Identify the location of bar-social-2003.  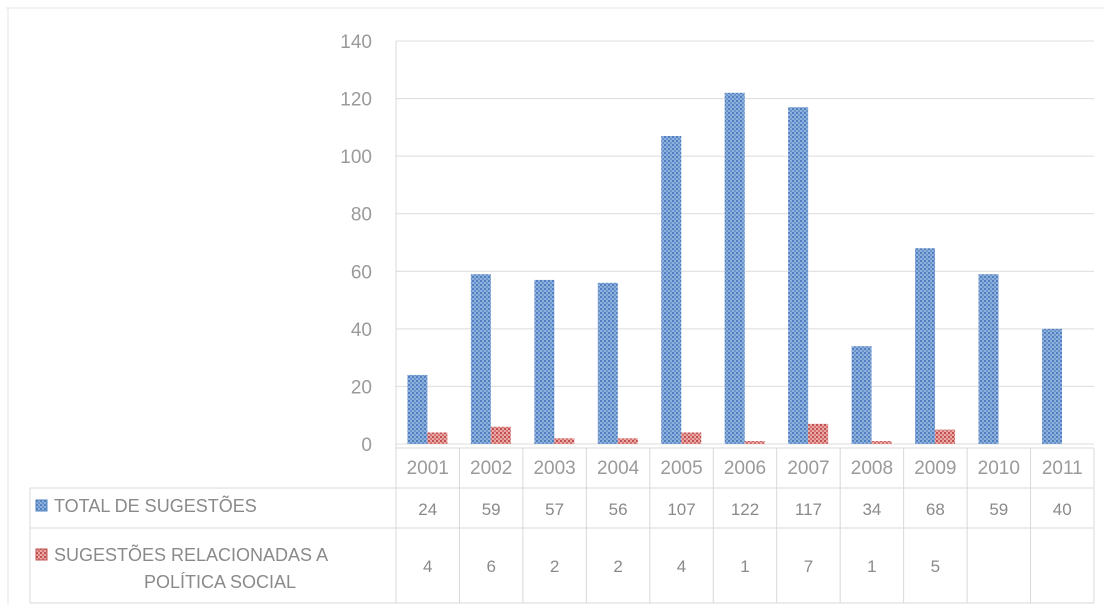
(564, 441).